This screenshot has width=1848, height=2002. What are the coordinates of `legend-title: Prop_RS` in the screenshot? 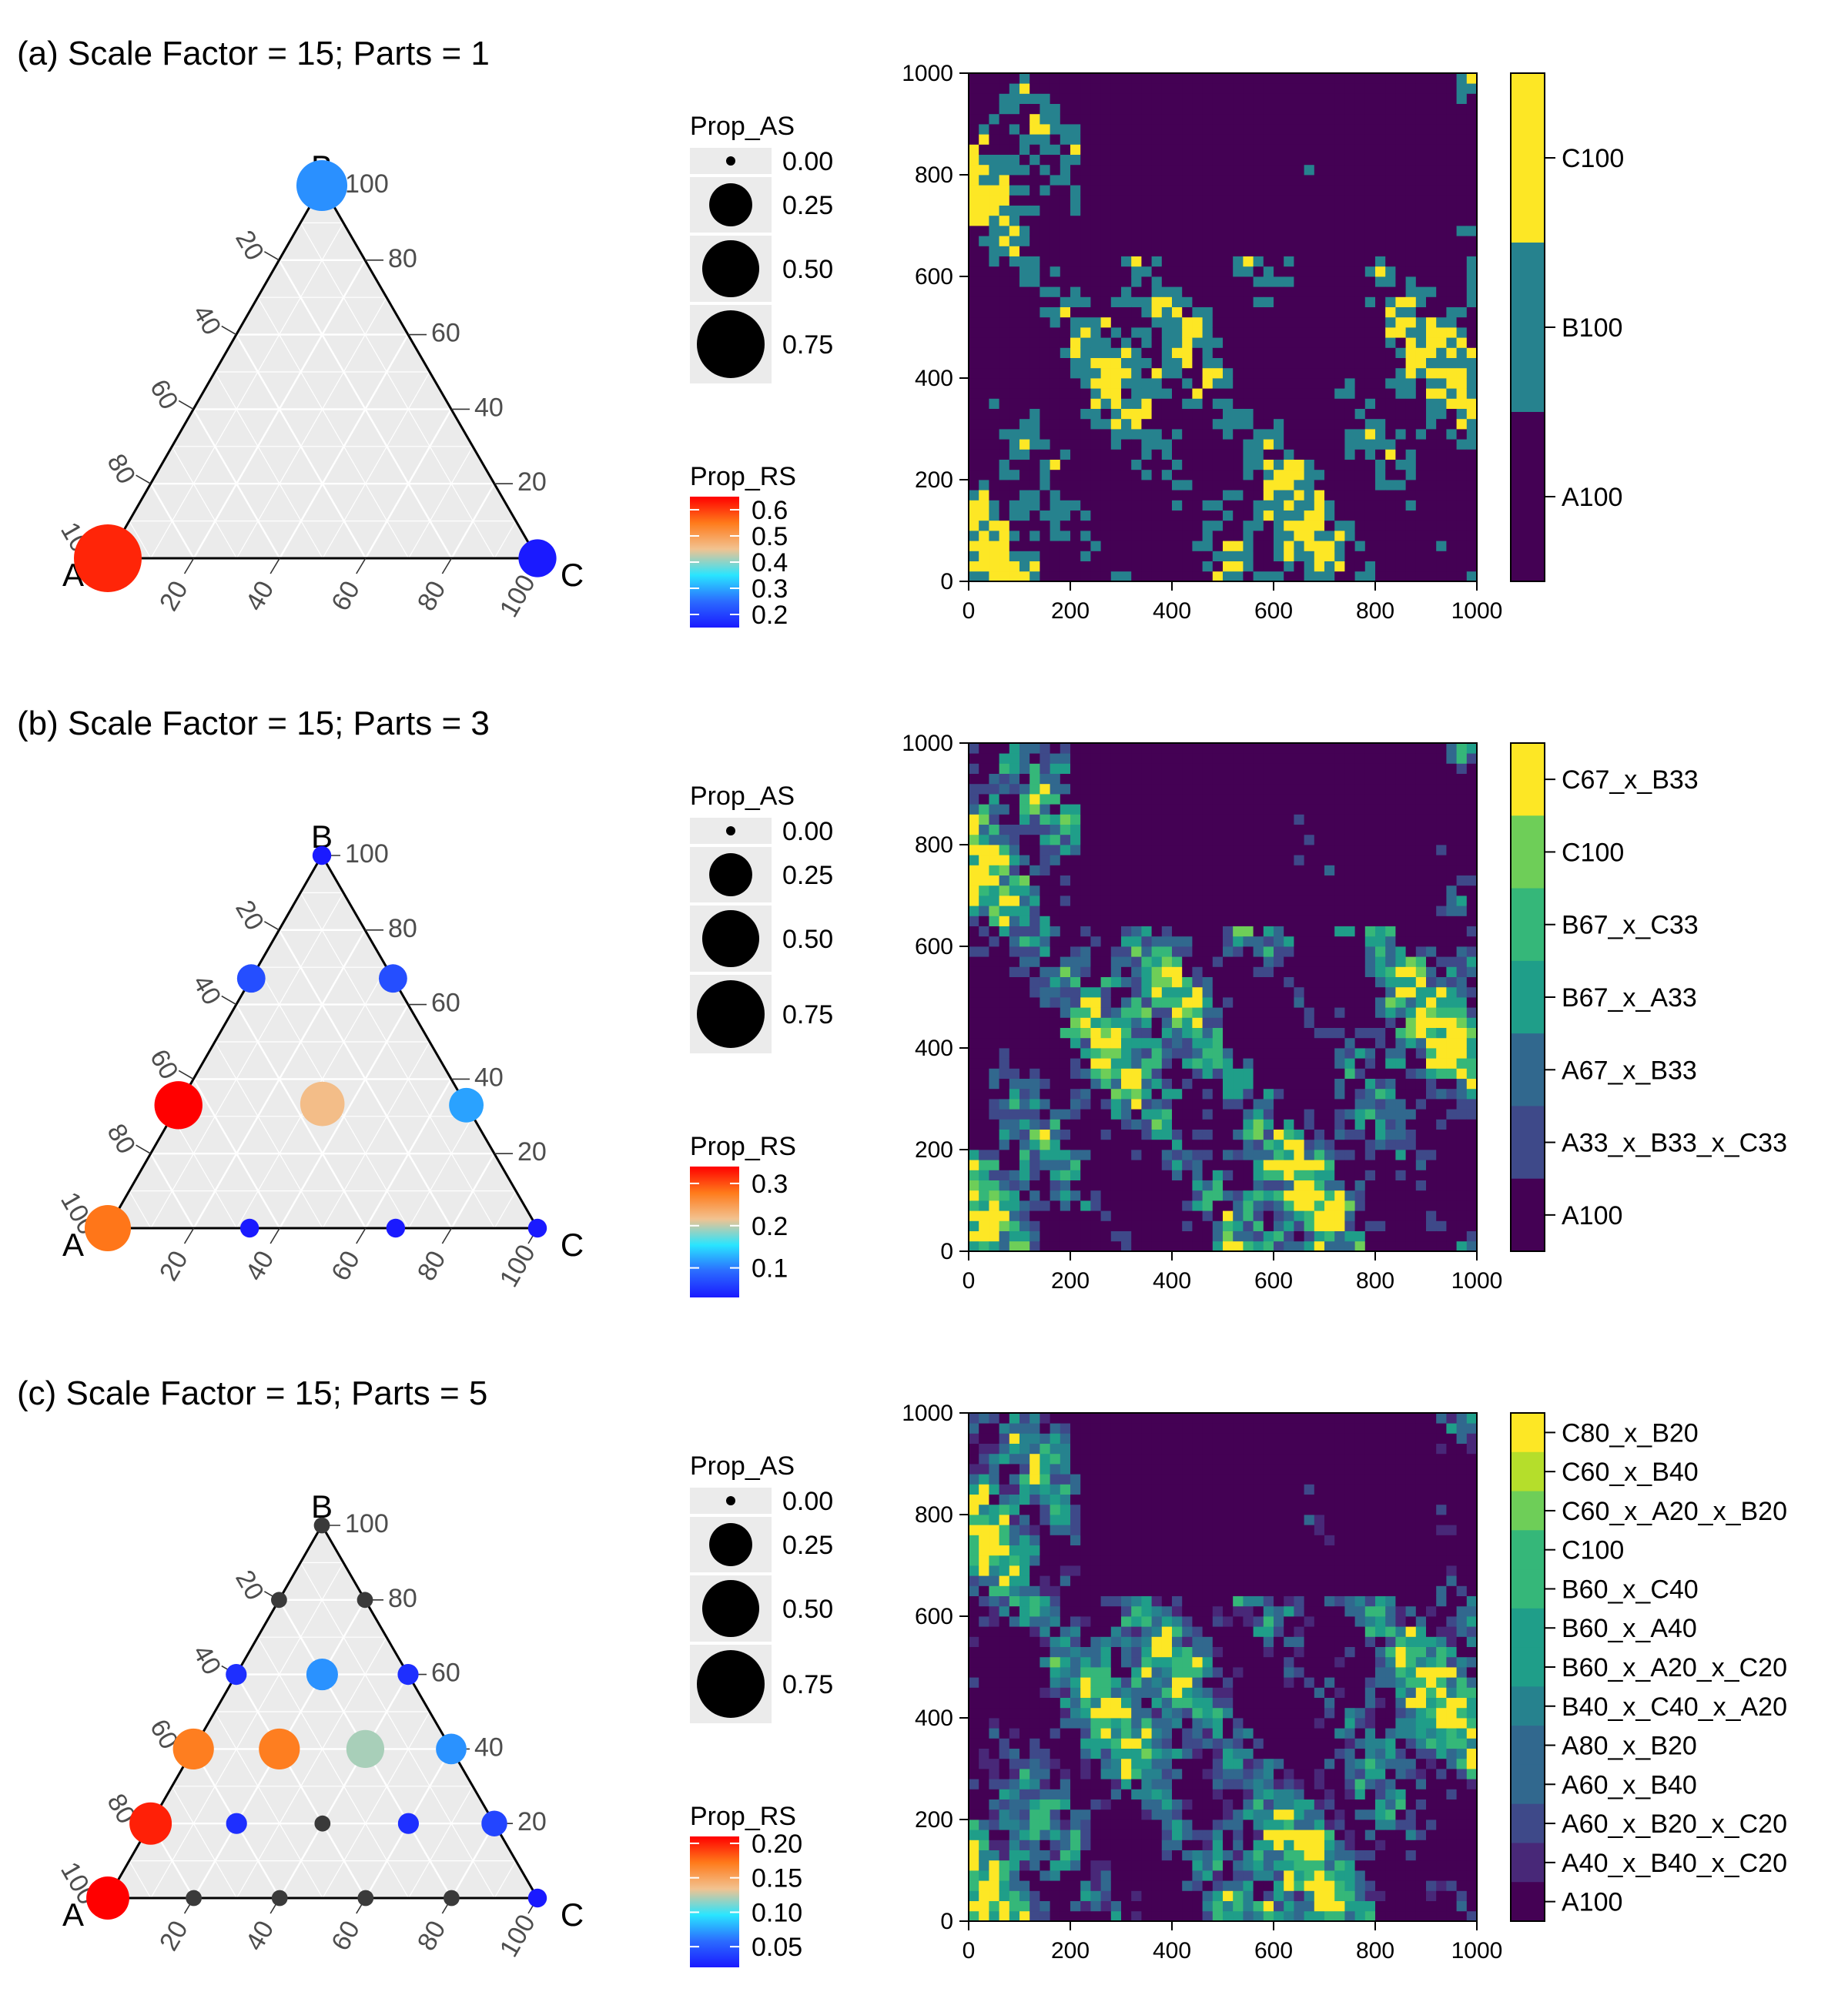 It's located at (743, 476).